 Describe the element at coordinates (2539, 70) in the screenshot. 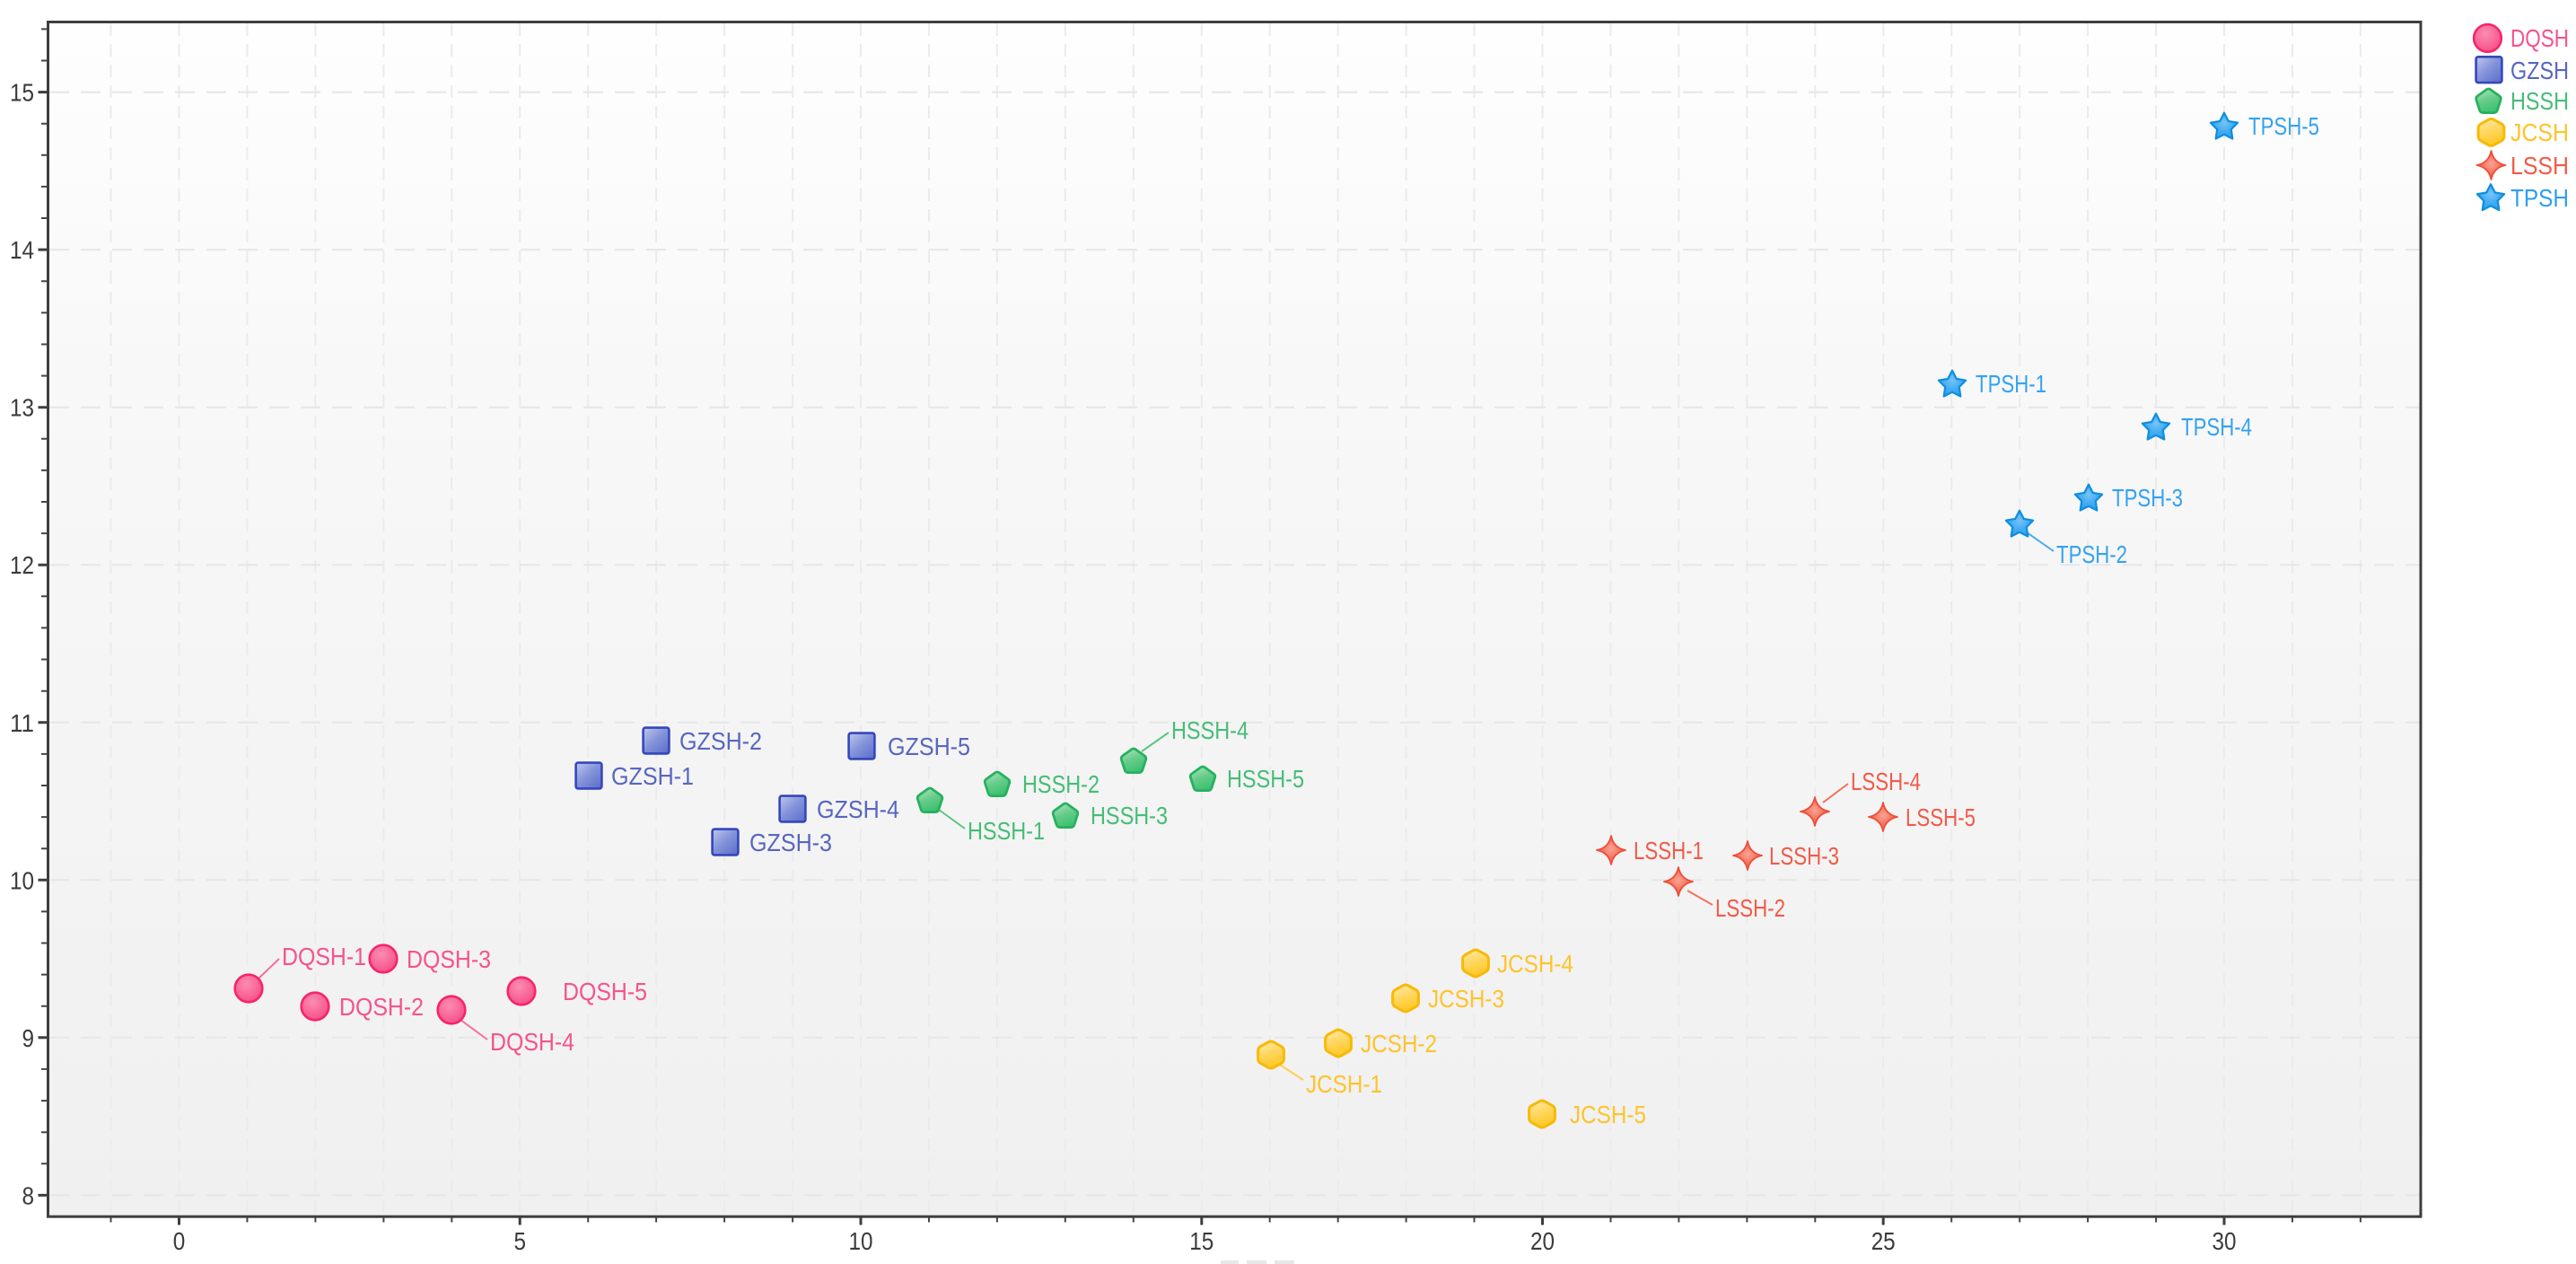

I see `svg-text: GZSH` at that location.